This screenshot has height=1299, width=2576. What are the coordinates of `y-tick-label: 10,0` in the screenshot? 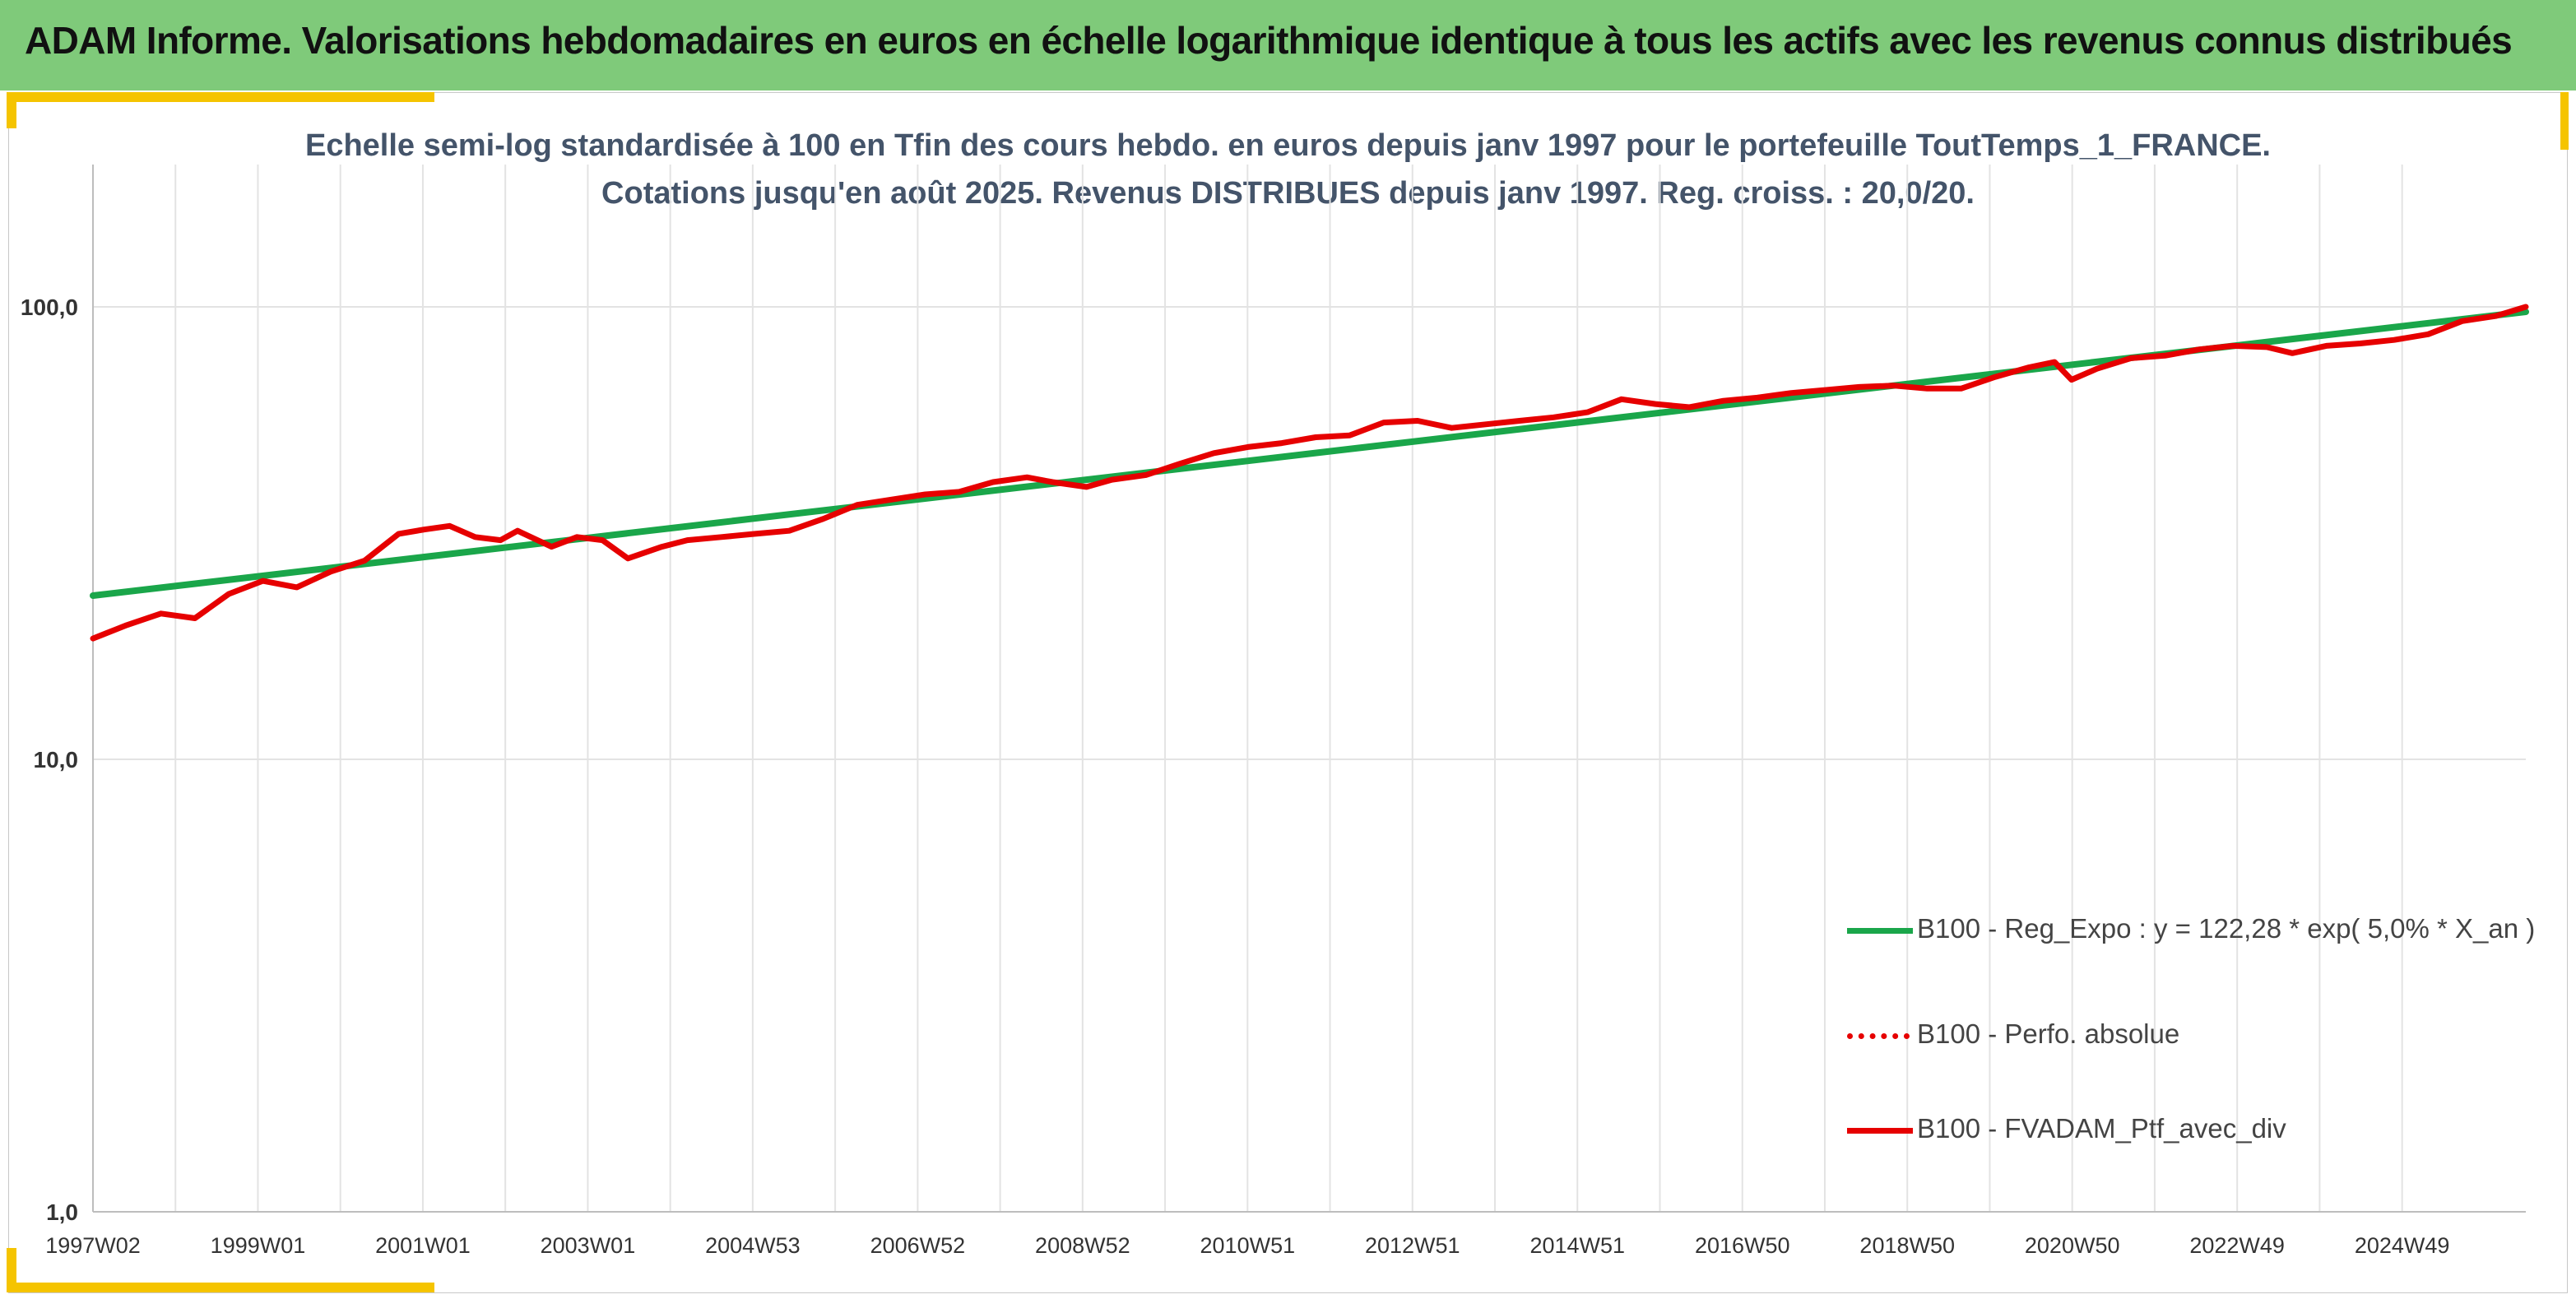 It's located at (57, 759).